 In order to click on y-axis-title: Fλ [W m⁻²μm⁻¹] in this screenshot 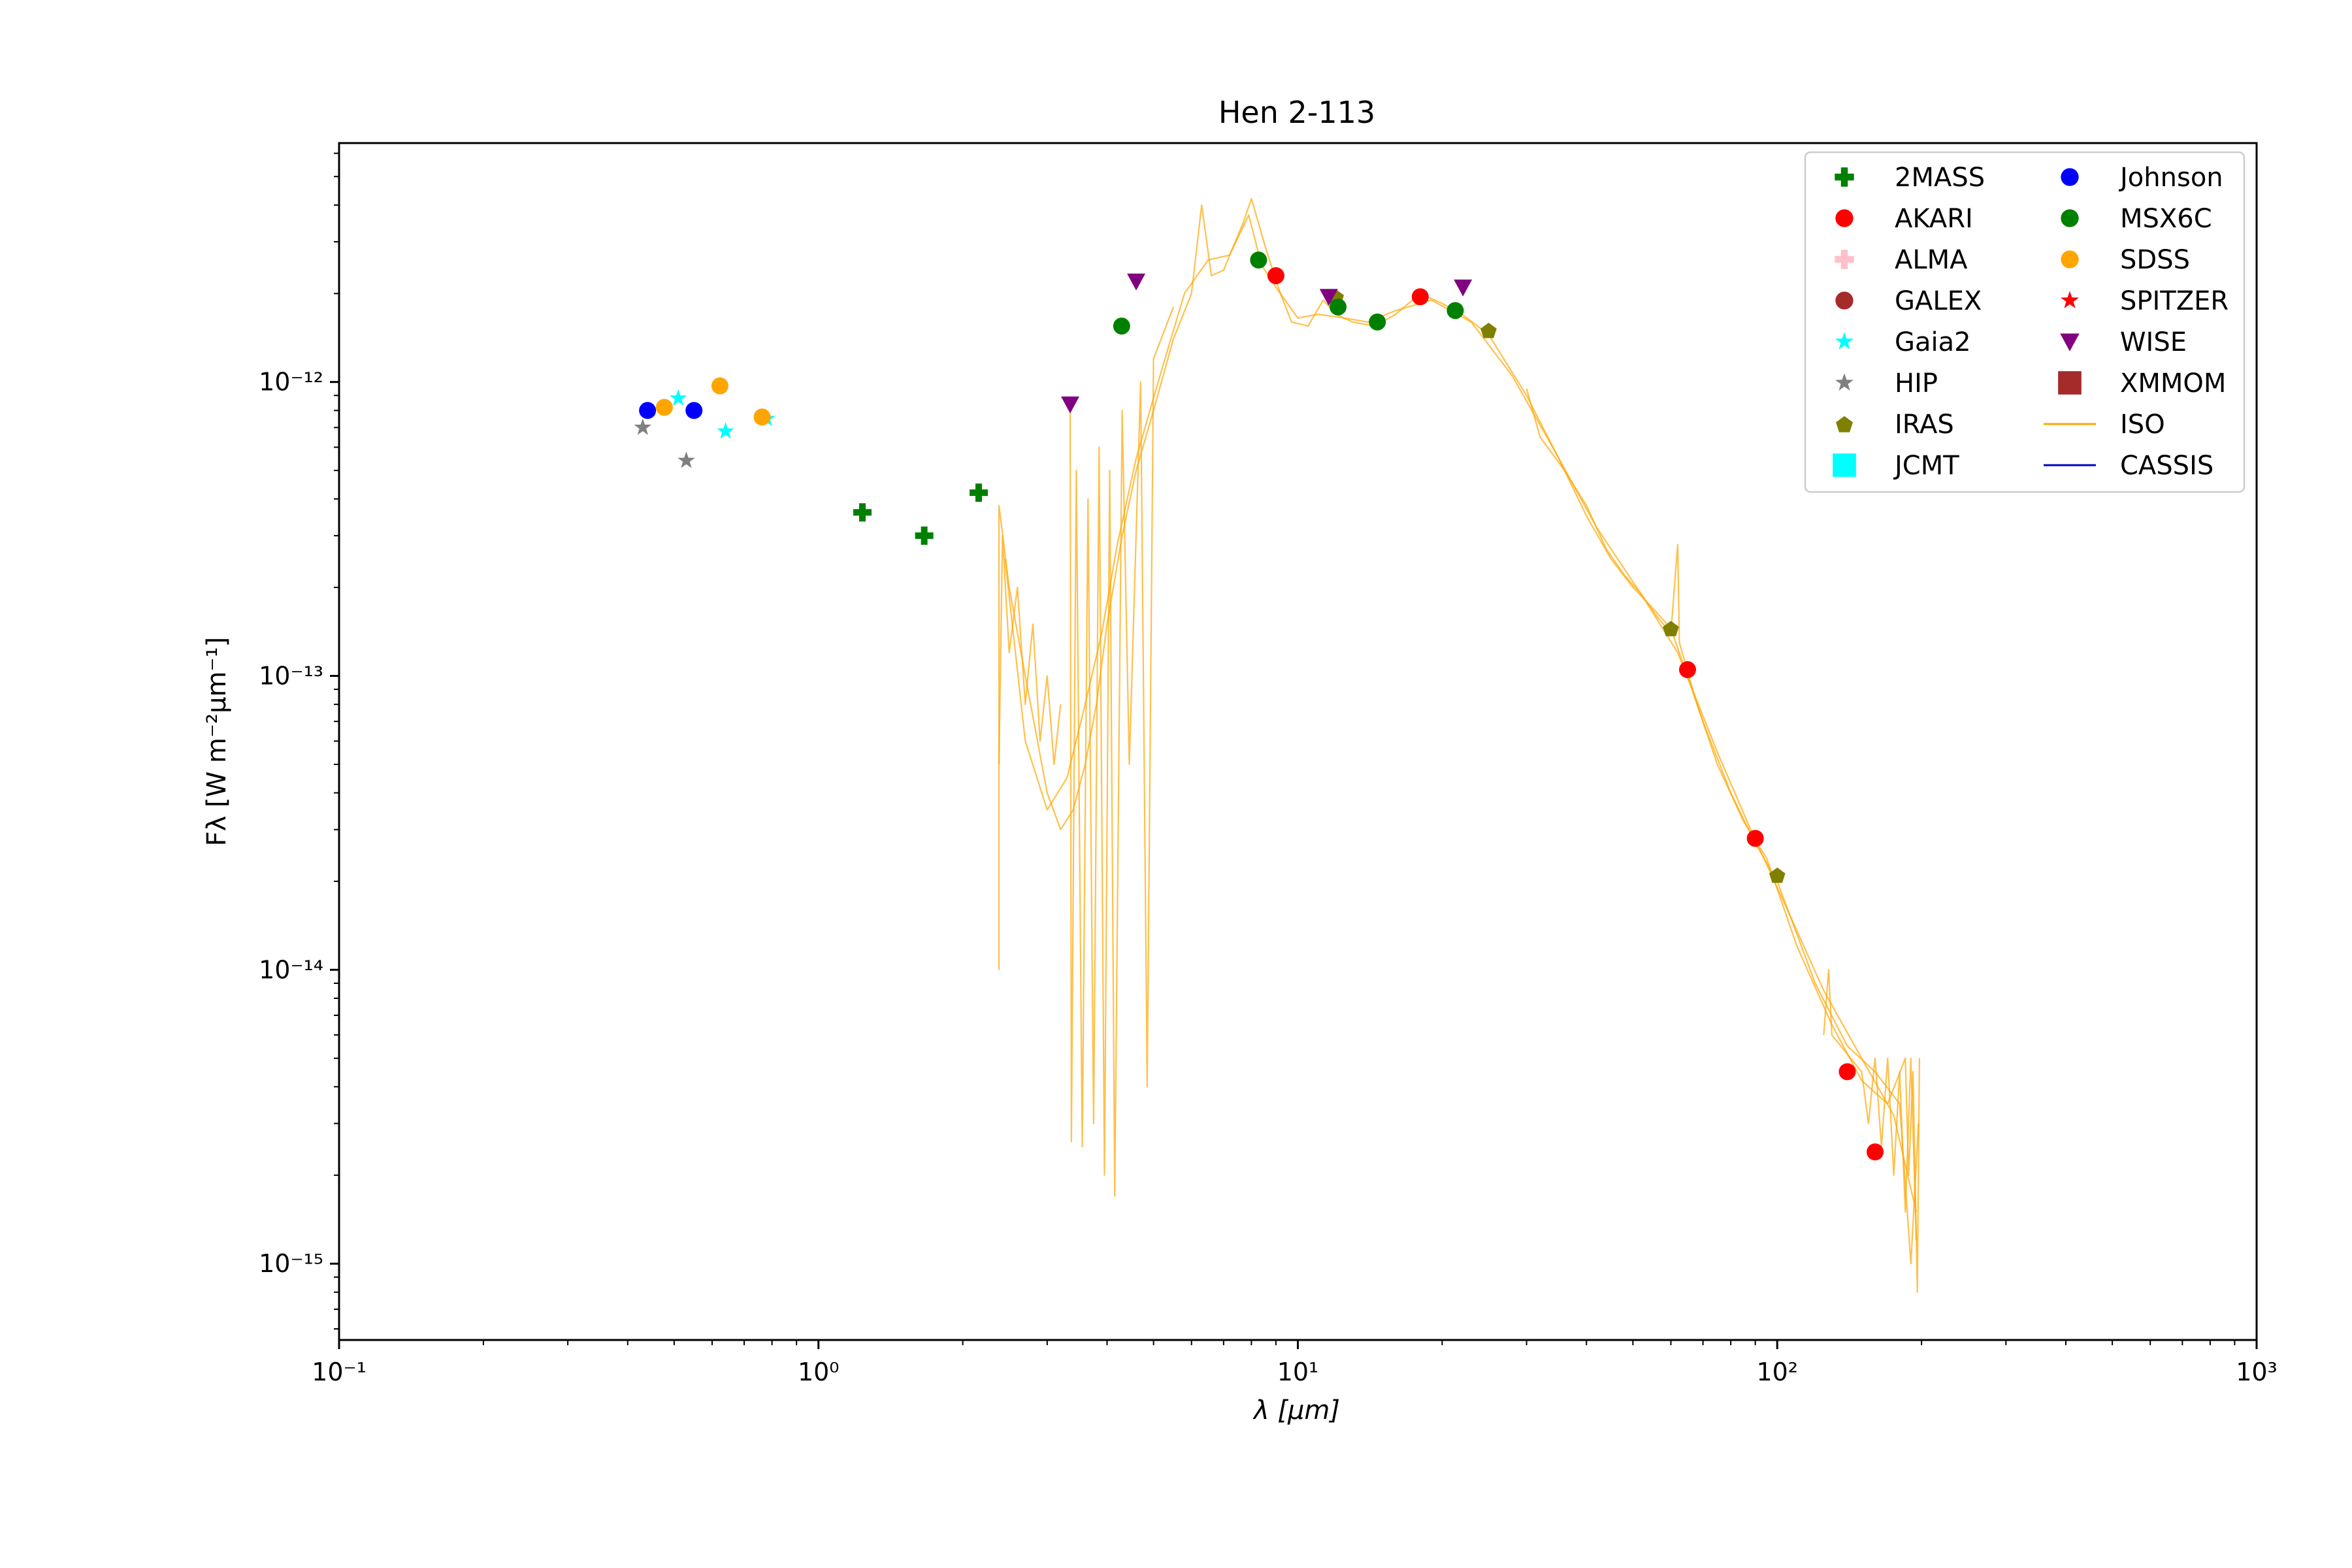, I will do `click(217, 742)`.